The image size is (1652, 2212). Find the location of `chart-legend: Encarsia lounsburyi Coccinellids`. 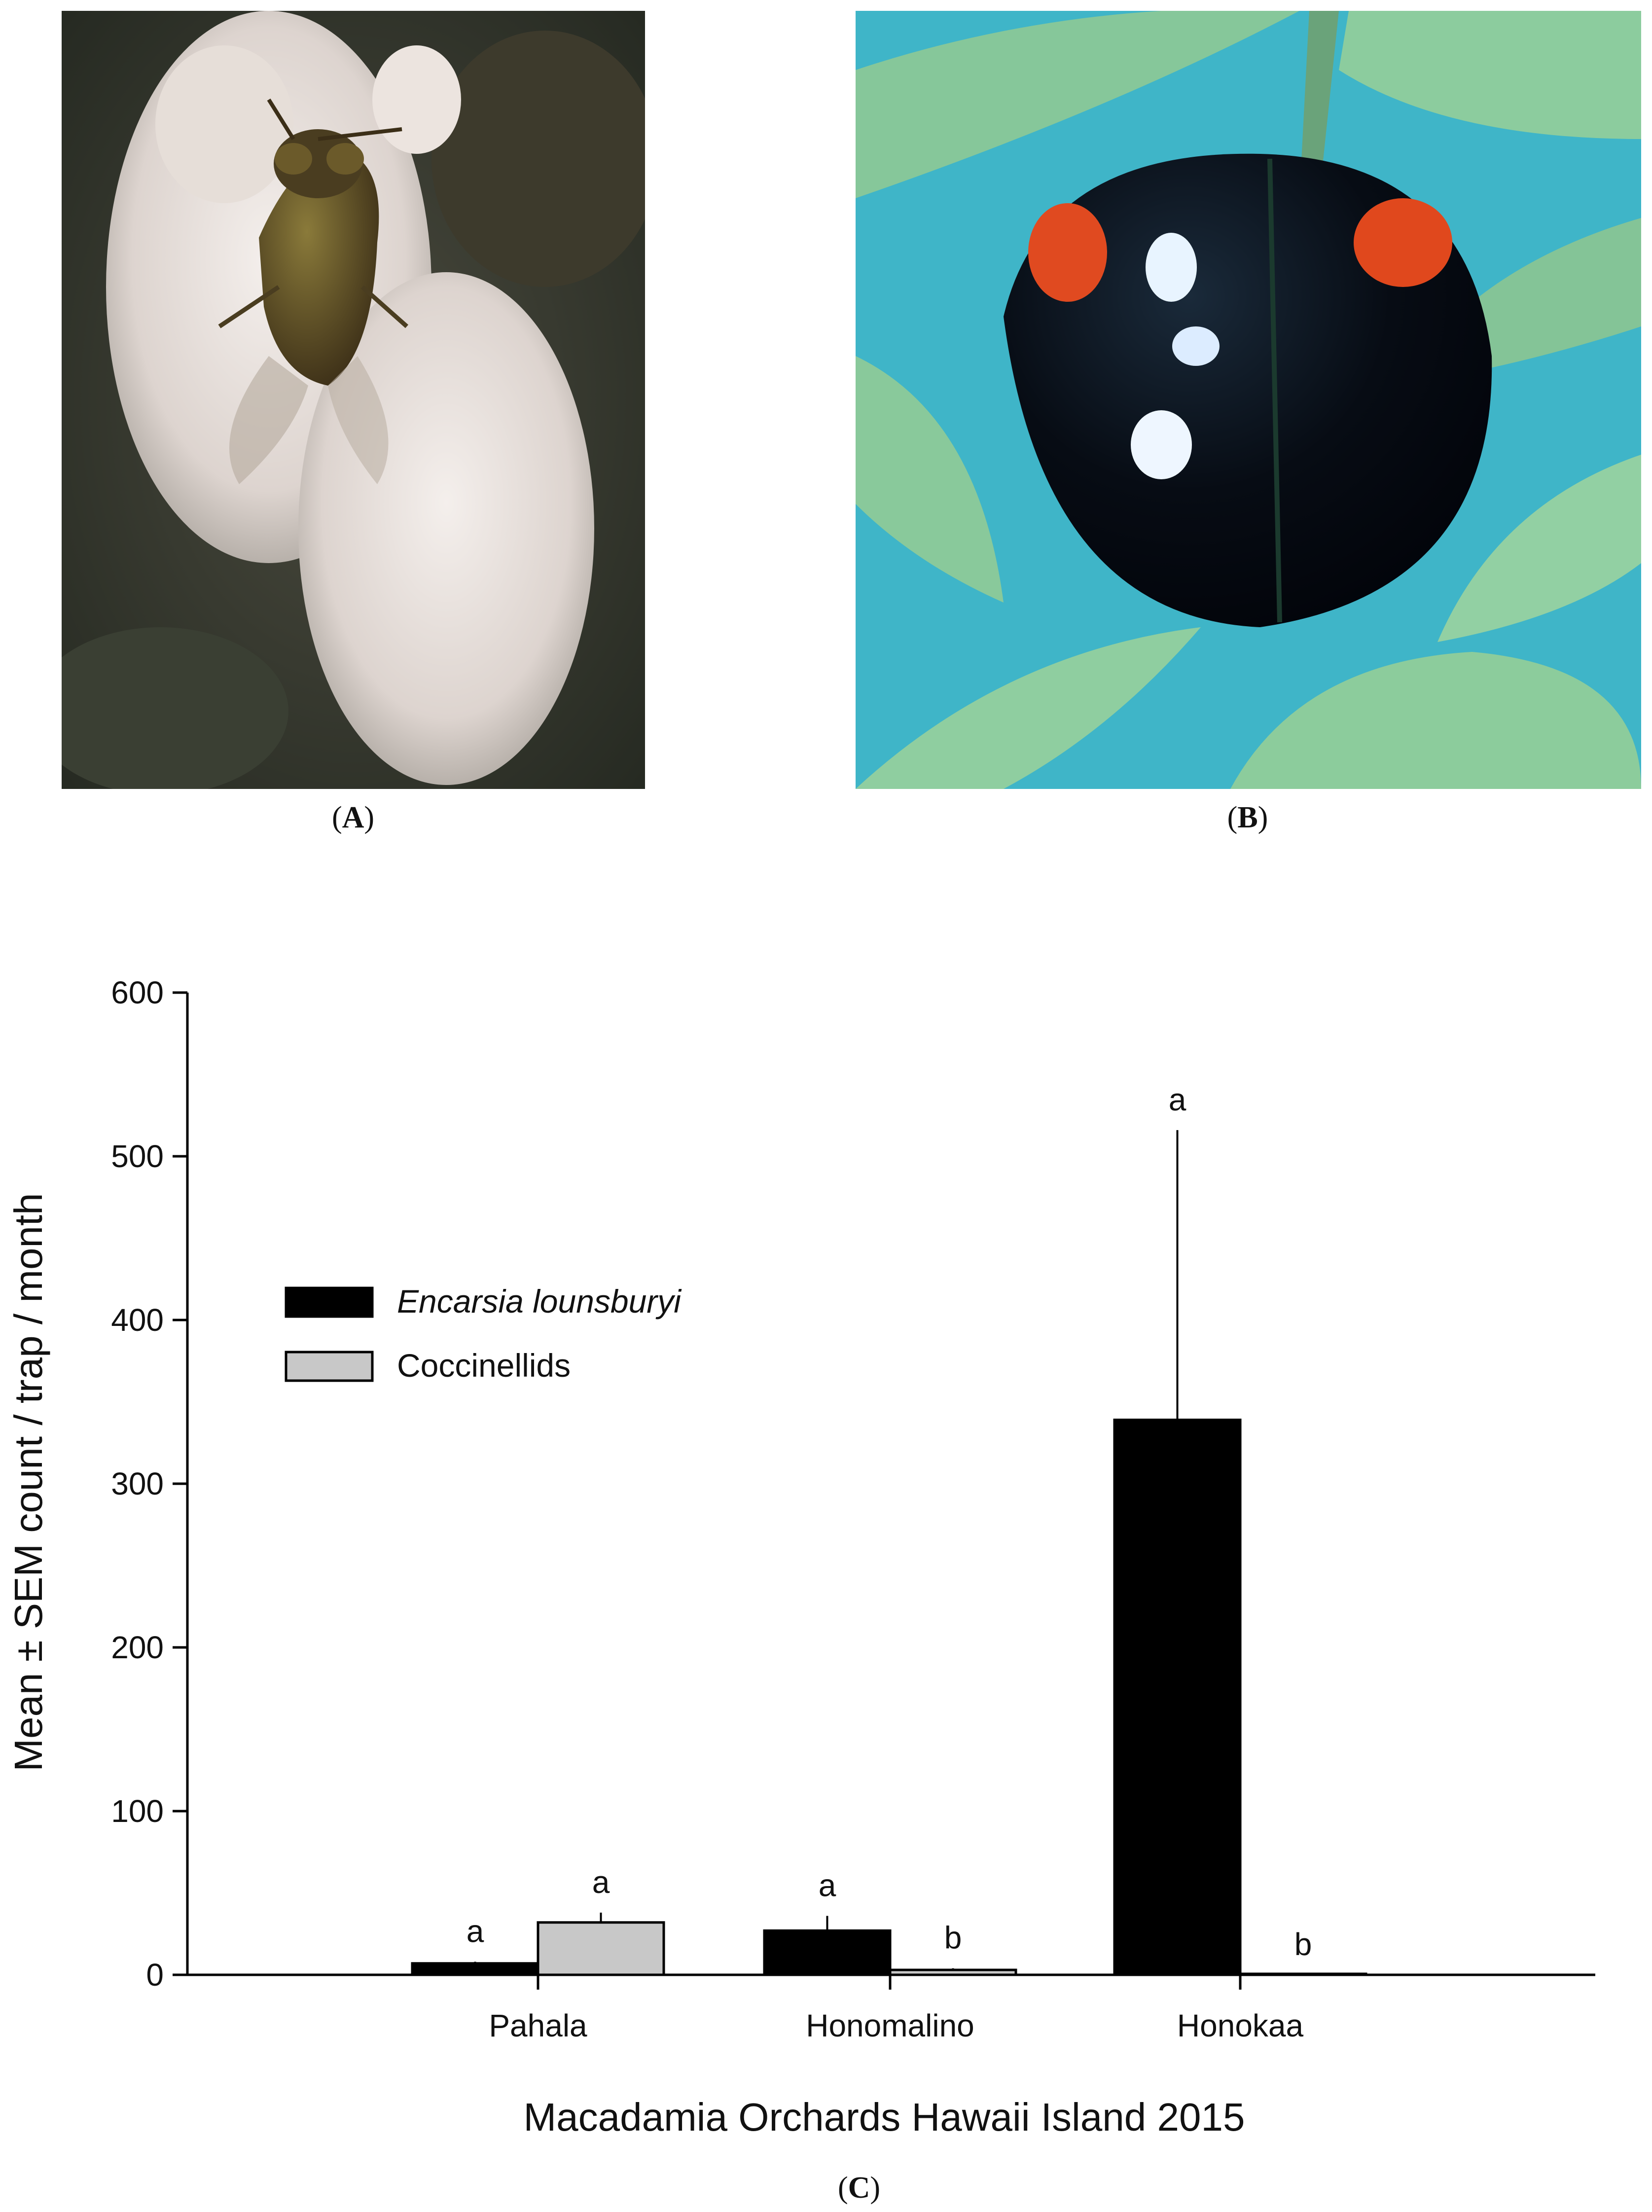

chart-legend: Encarsia lounsburyi Coccinellids is located at coordinates (484, 1333).